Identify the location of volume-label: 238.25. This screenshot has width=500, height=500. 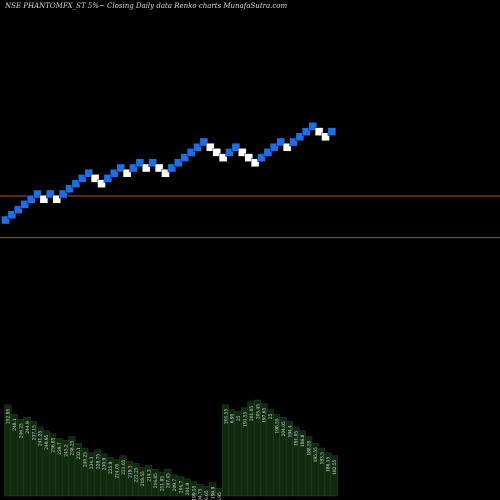
(73, 447).